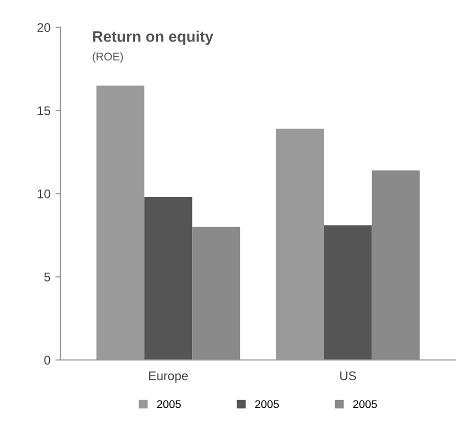 This screenshot has height=421, width=465. I want to click on y-tick-label: 10, so click(44, 193).